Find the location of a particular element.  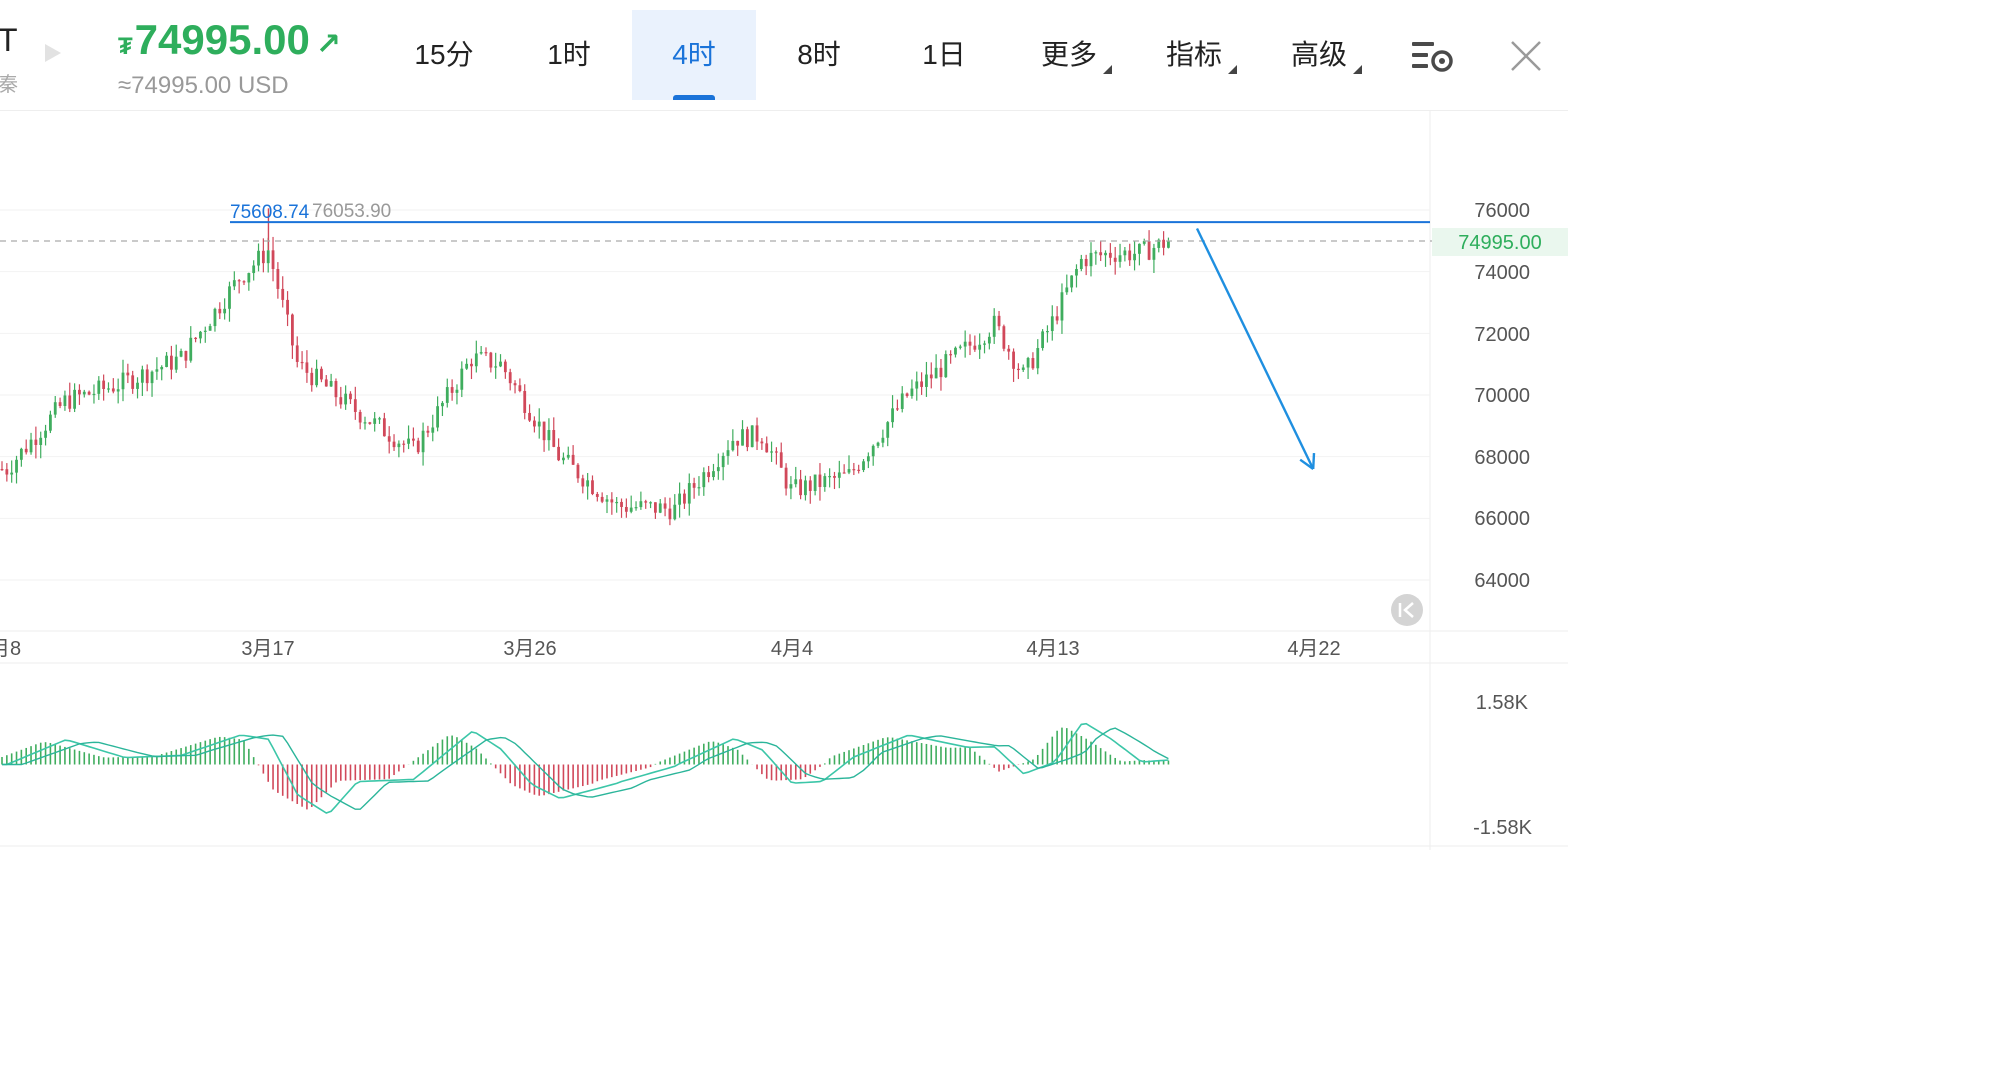

tab-4h: 4时 is located at coordinates (694, 55).